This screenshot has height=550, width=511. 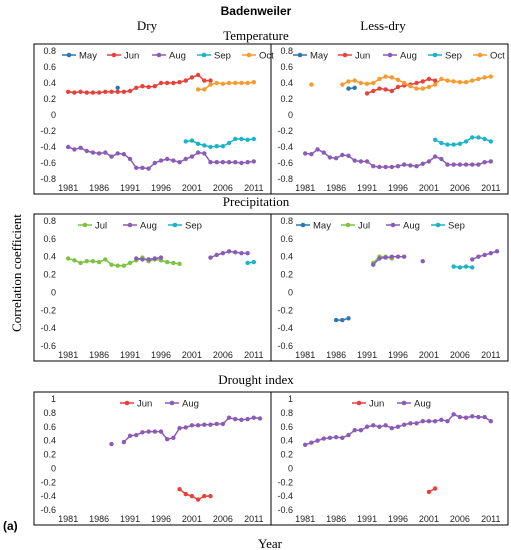 I want to click on legend-label: Jun, so click(x=362, y=56).